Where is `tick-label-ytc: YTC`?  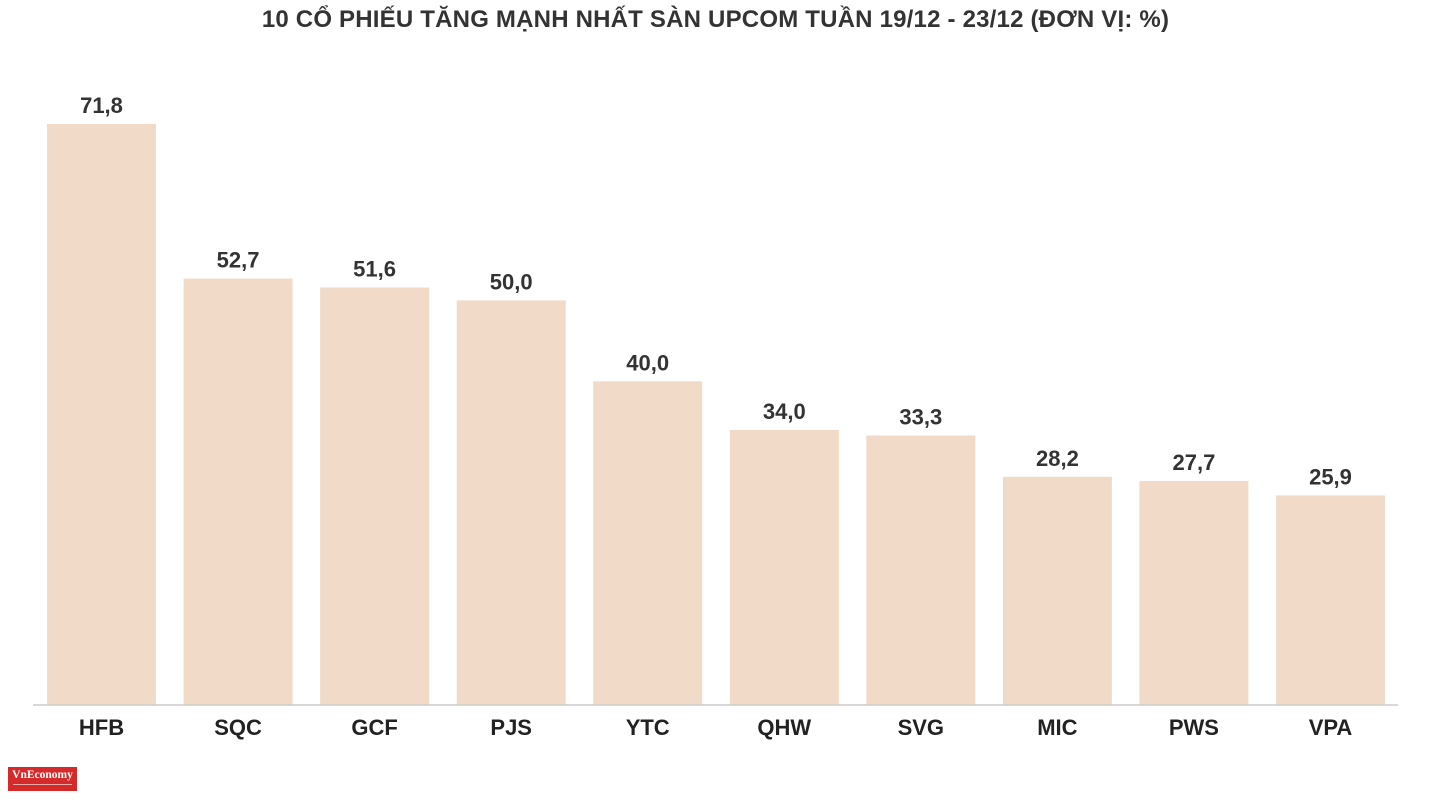 tick-label-ytc: YTC is located at coordinates (648, 727).